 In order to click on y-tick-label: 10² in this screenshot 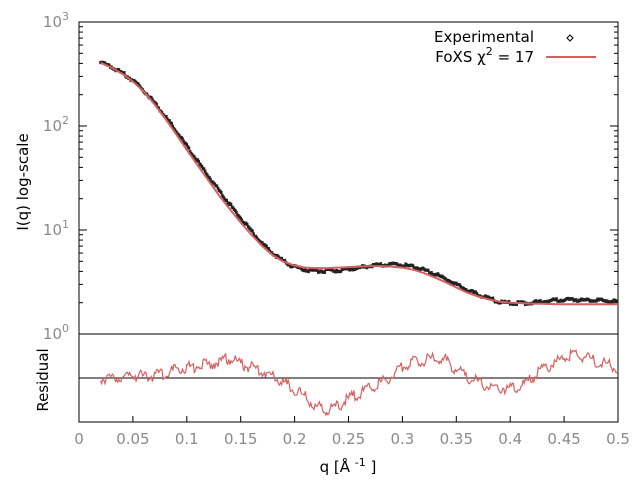, I will do `click(56, 124)`.